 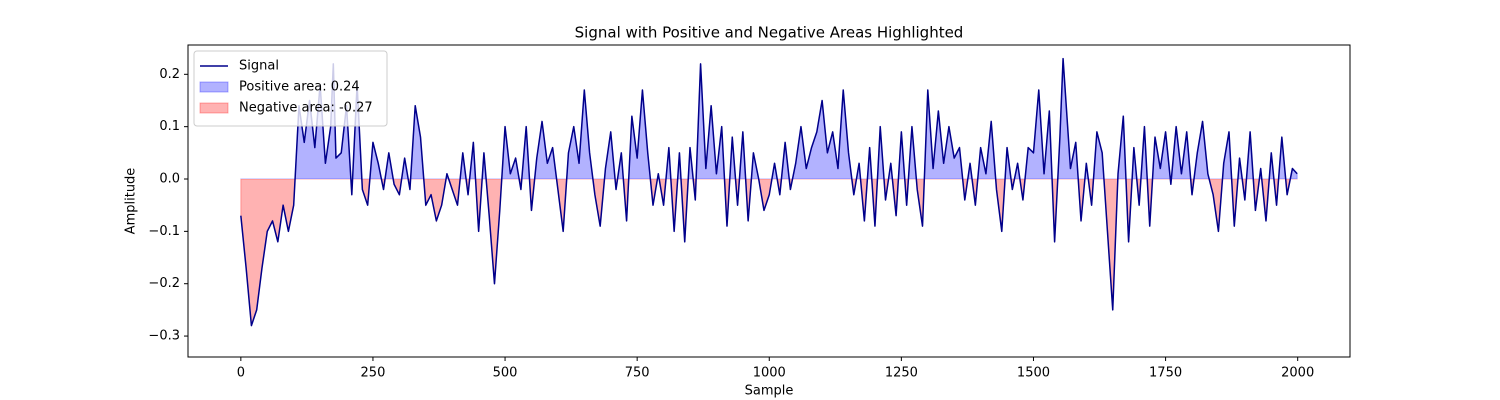 What do you see at coordinates (1297, 373) in the screenshot?
I see `x-tick-label: 2000` at bounding box center [1297, 373].